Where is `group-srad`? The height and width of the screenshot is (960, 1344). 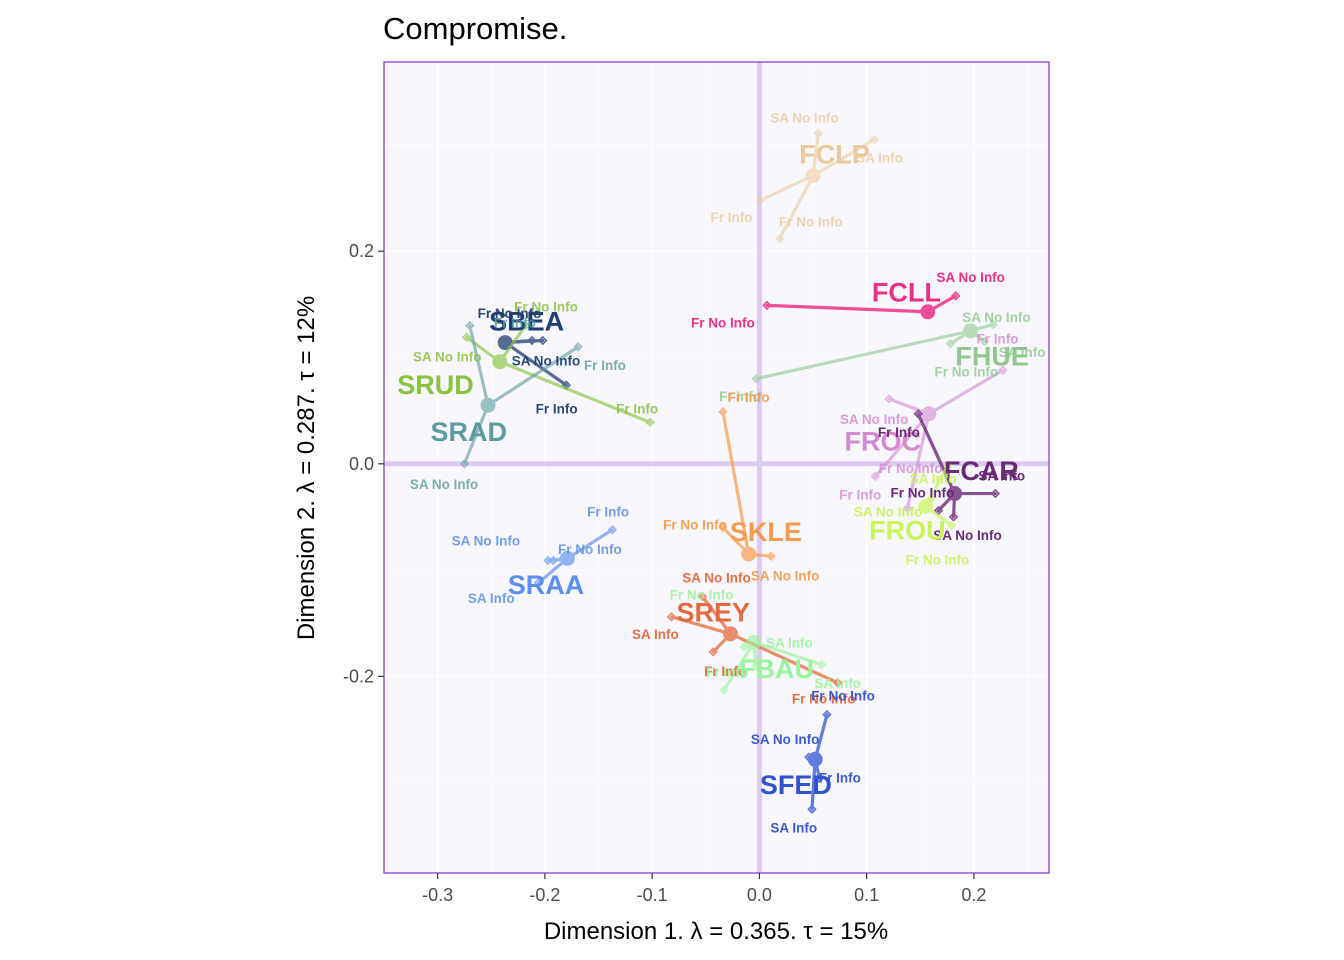
group-srad is located at coordinates (521, 394).